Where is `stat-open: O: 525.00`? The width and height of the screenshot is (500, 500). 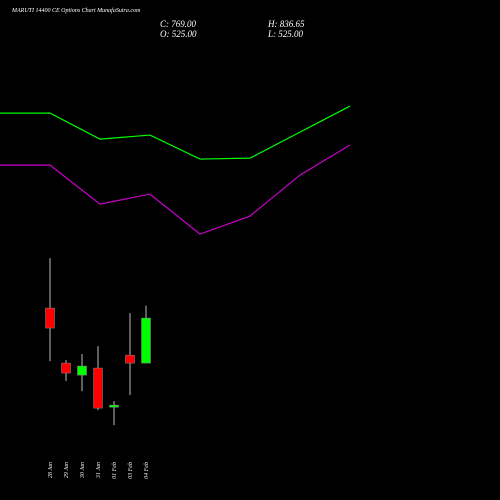
stat-open: O: 525.00 is located at coordinates (178, 34).